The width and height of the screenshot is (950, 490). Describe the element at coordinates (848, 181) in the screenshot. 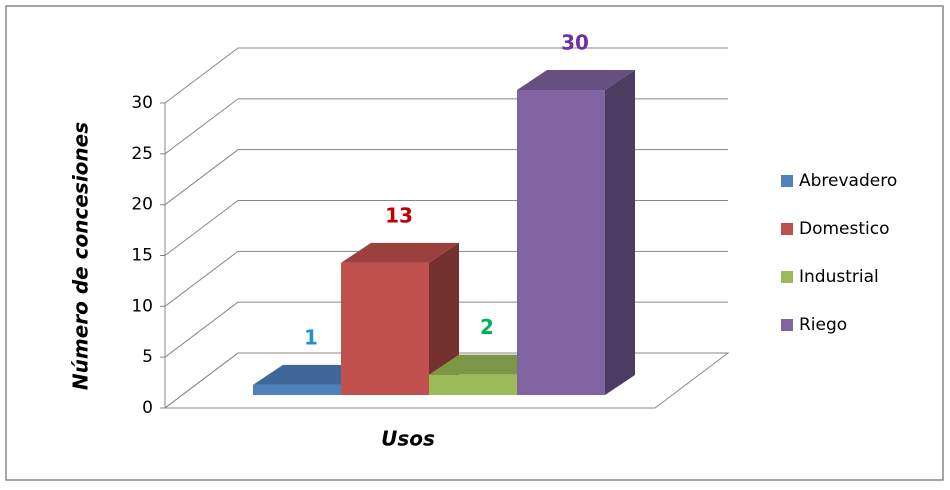

I see `legend-label: Abrevadero` at that location.